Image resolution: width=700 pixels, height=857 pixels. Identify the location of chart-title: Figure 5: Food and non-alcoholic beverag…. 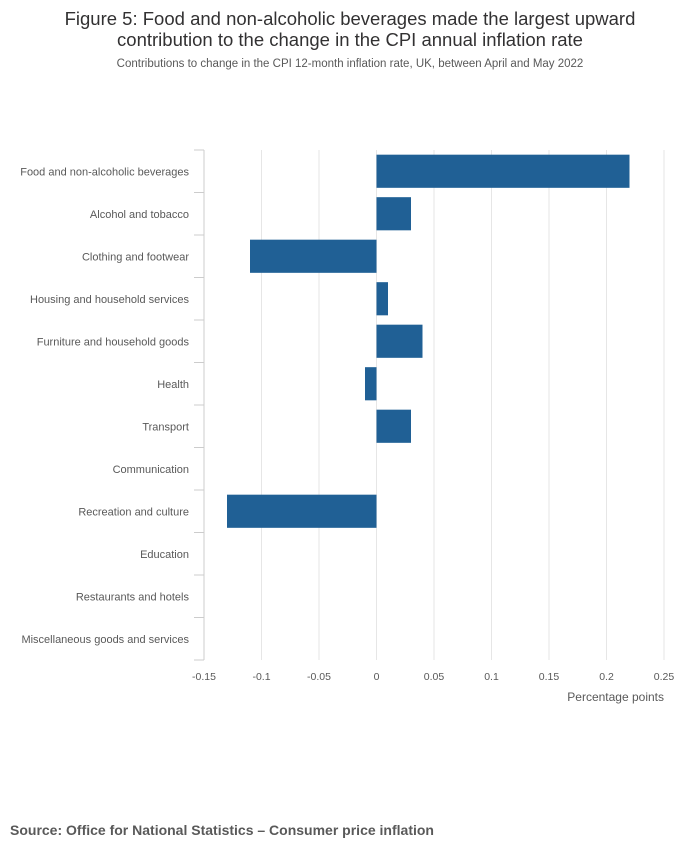
(350, 29).